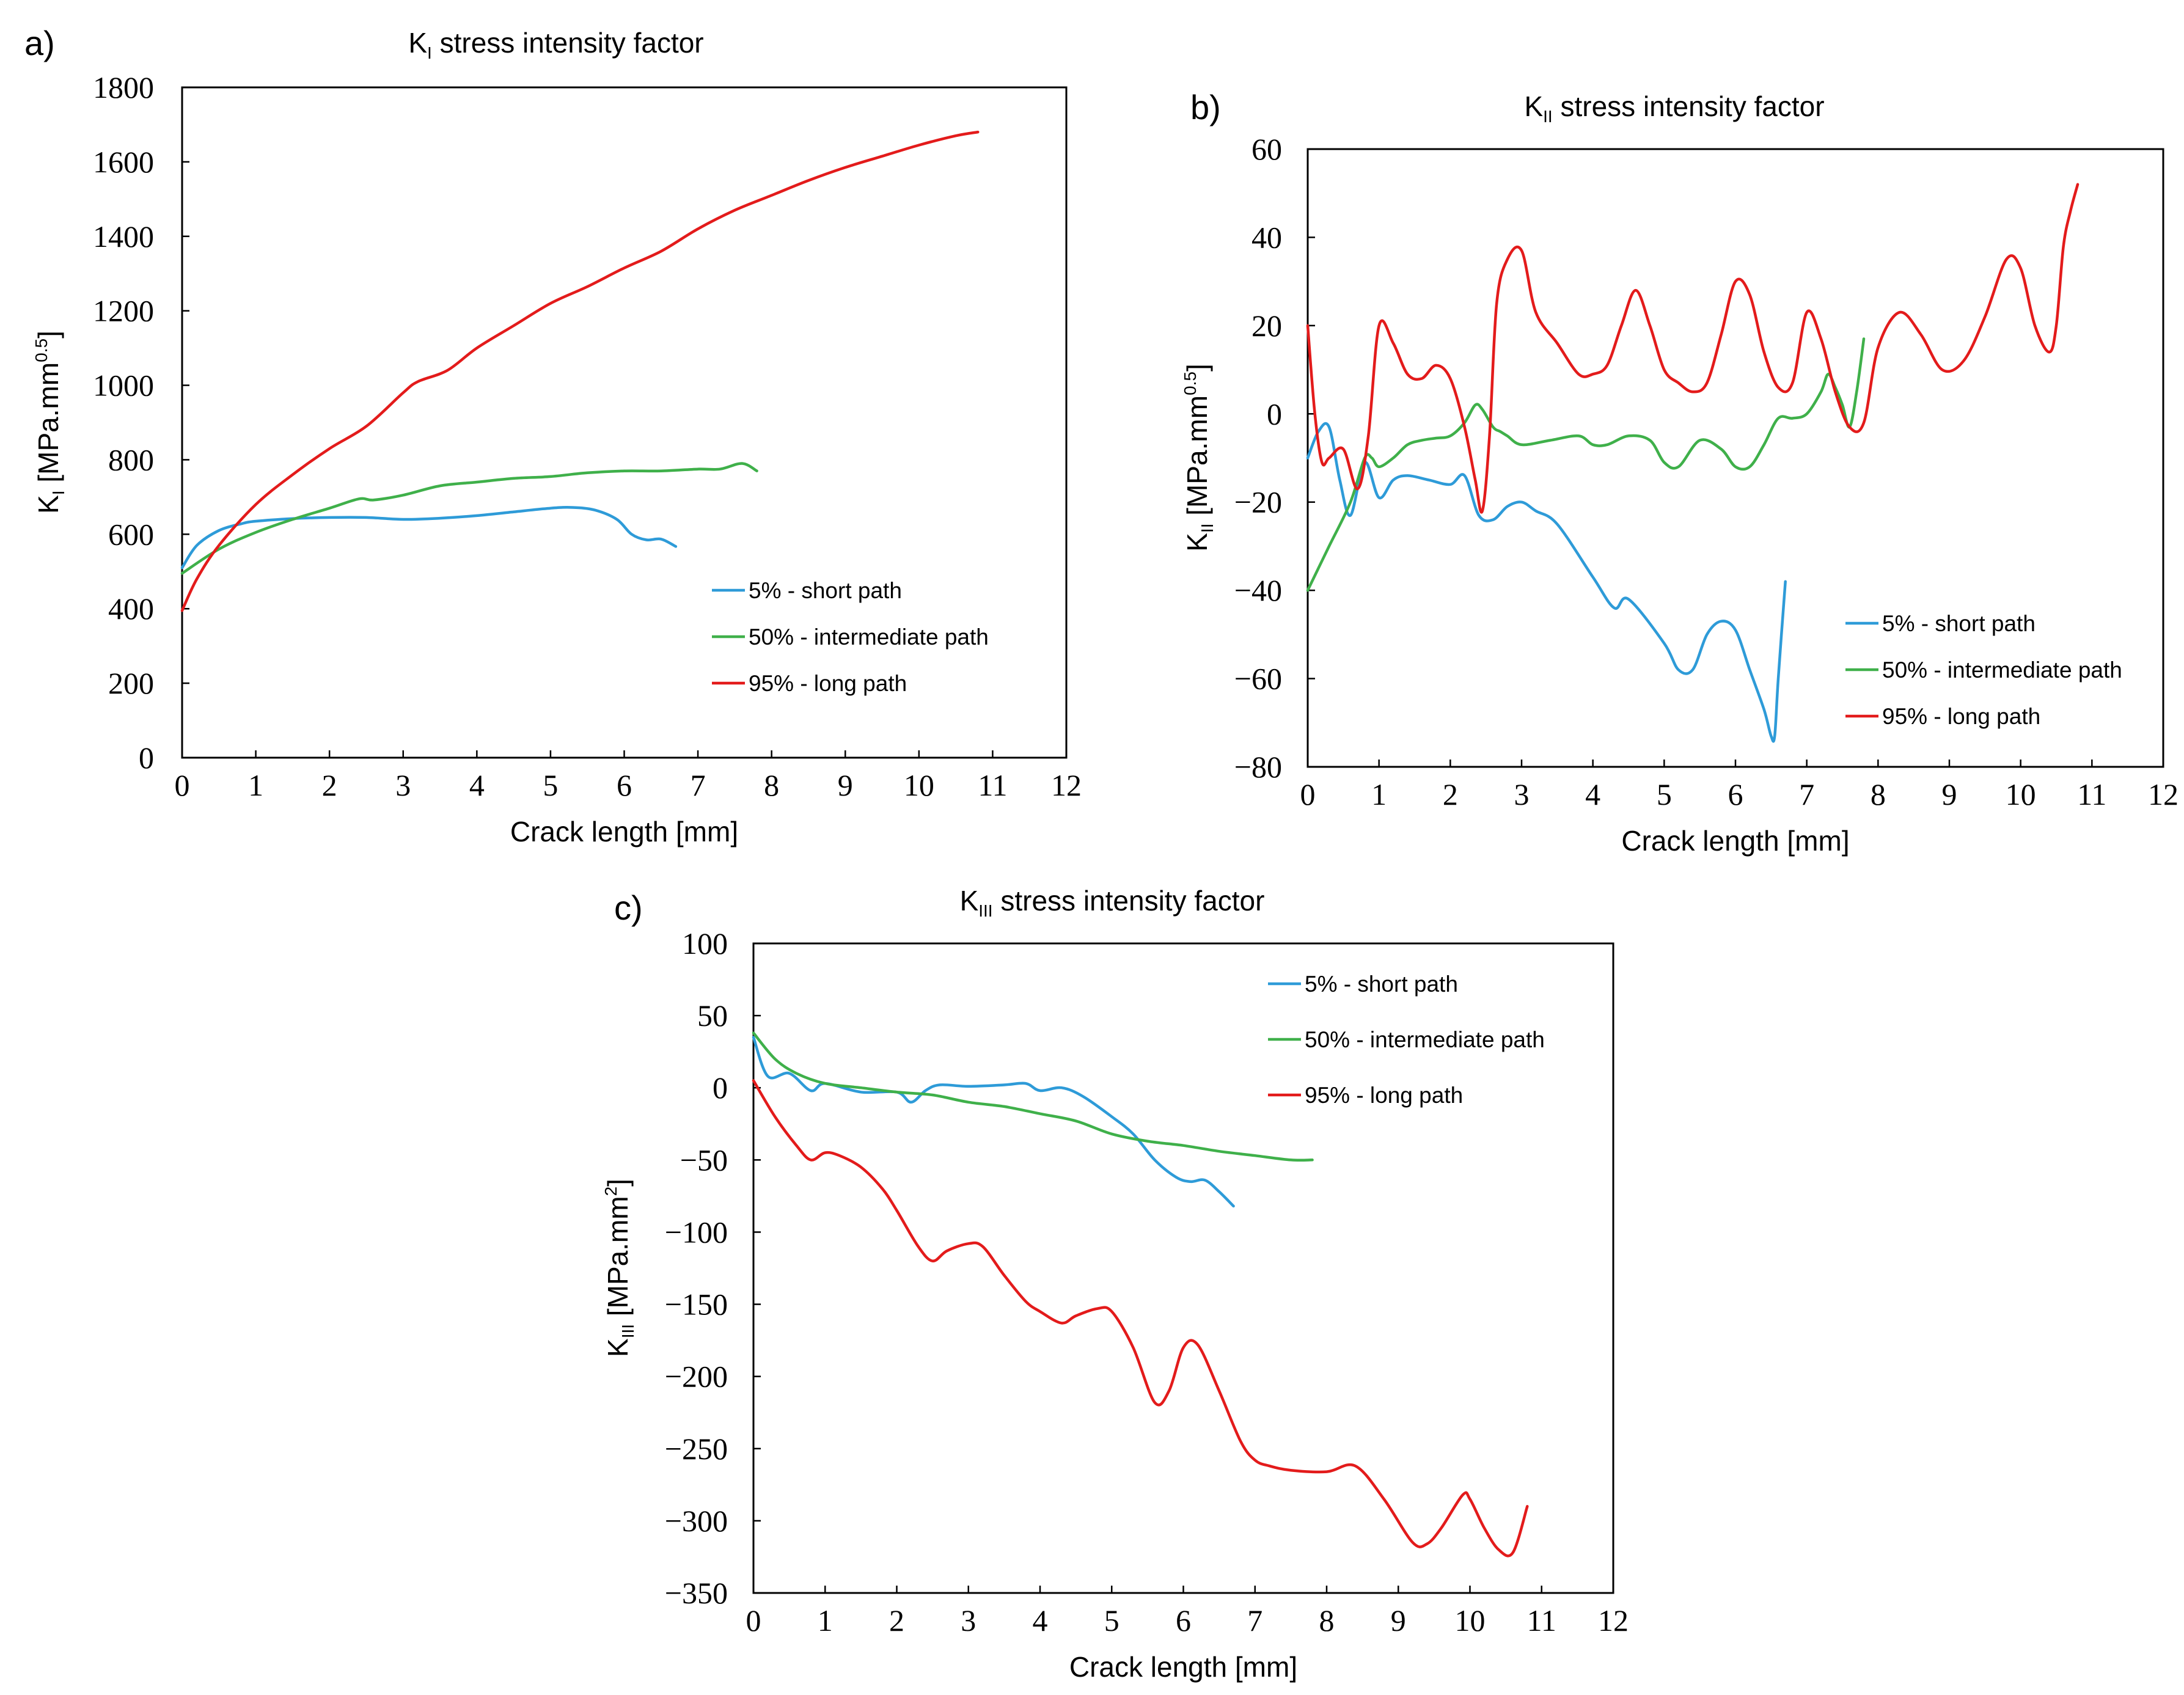 This screenshot has width=2184, height=1695. I want to click on x-tick-label: 5, so click(1664, 794).